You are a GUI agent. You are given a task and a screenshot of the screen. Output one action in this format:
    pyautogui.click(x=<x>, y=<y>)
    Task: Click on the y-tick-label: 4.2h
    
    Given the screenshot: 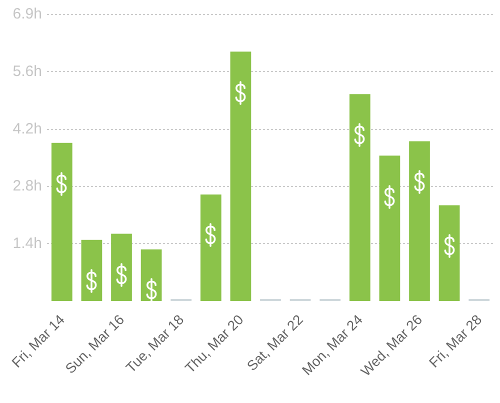 What is the action you would take?
    pyautogui.click(x=27, y=129)
    